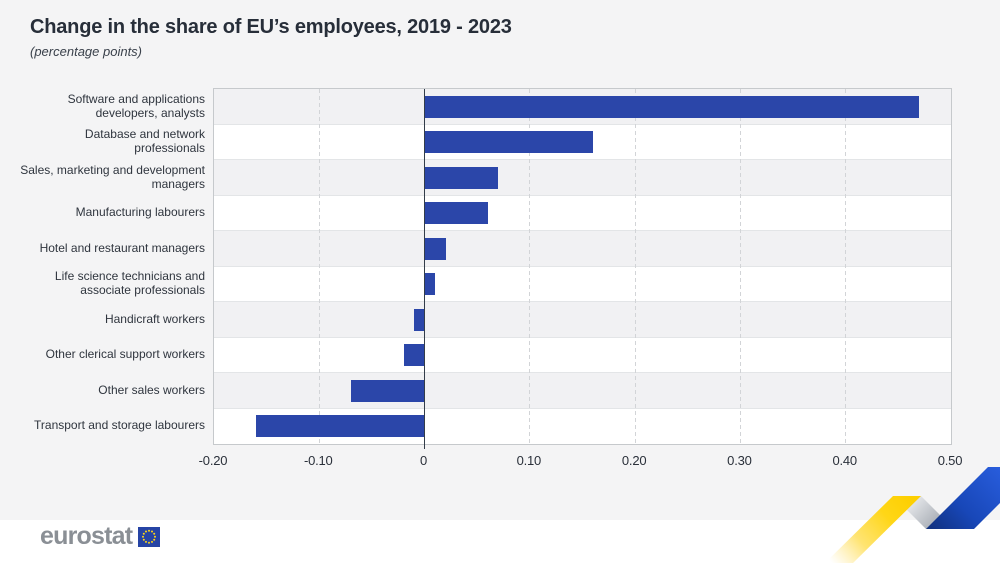  What do you see at coordinates (144, 141) in the screenshot?
I see `category-label: Database and network professionals` at bounding box center [144, 141].